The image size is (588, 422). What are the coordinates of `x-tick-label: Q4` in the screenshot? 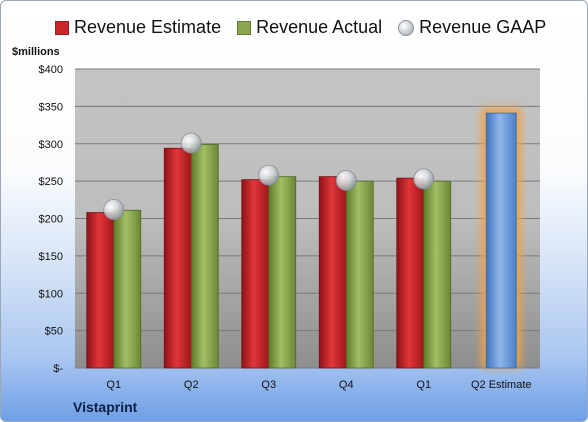 It's located at (346, 385).